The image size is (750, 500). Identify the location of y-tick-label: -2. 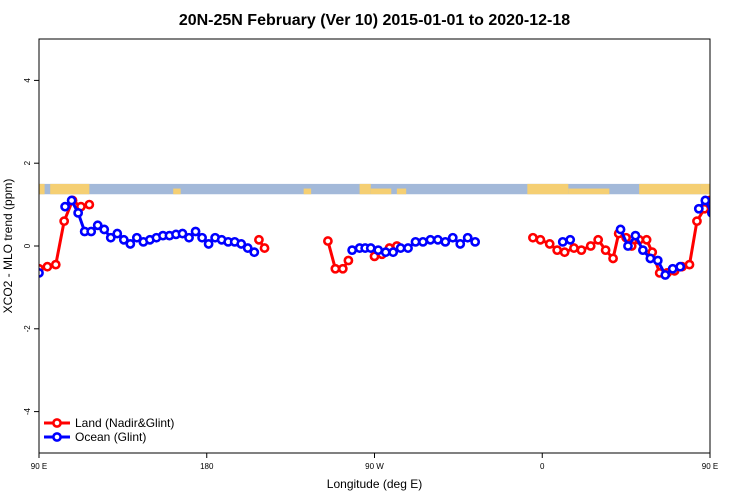
(27, 329).